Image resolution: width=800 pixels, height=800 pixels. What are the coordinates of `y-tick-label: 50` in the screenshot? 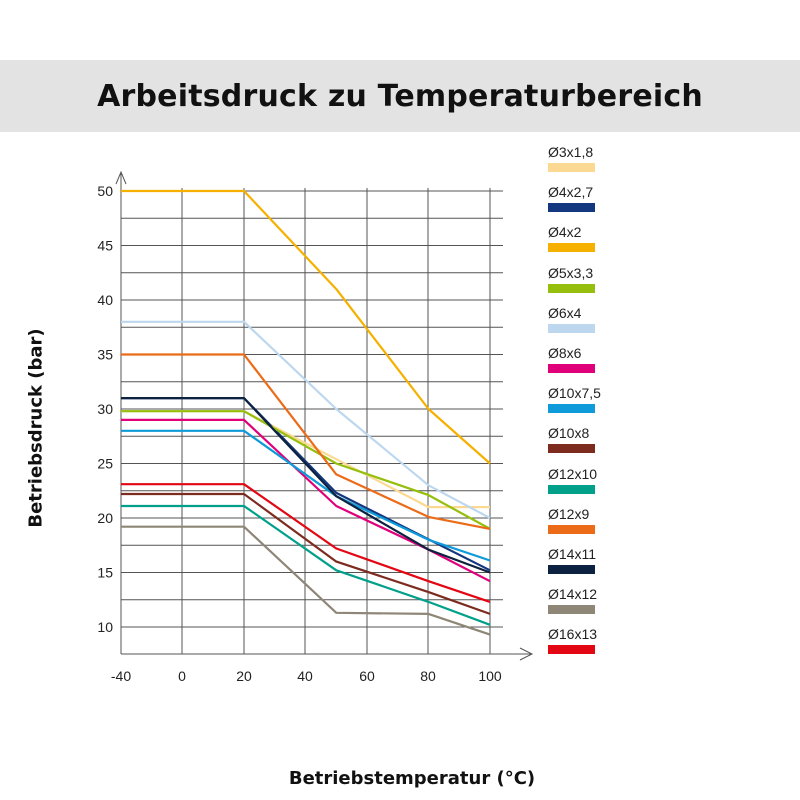 It's located at (105, 191).